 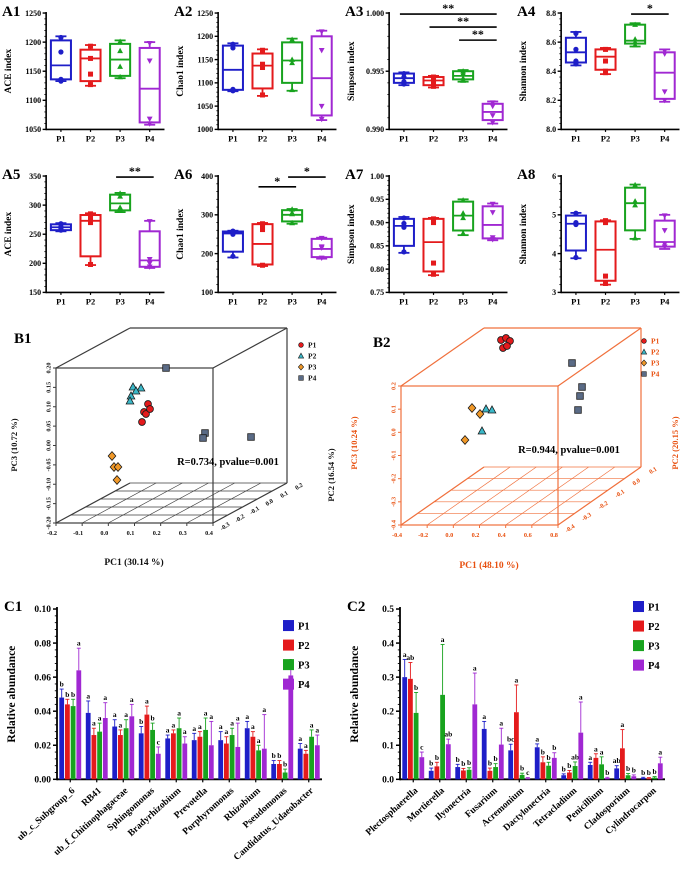 I want to click on x-tick-label: 0.8, so click(x=554, y=535).